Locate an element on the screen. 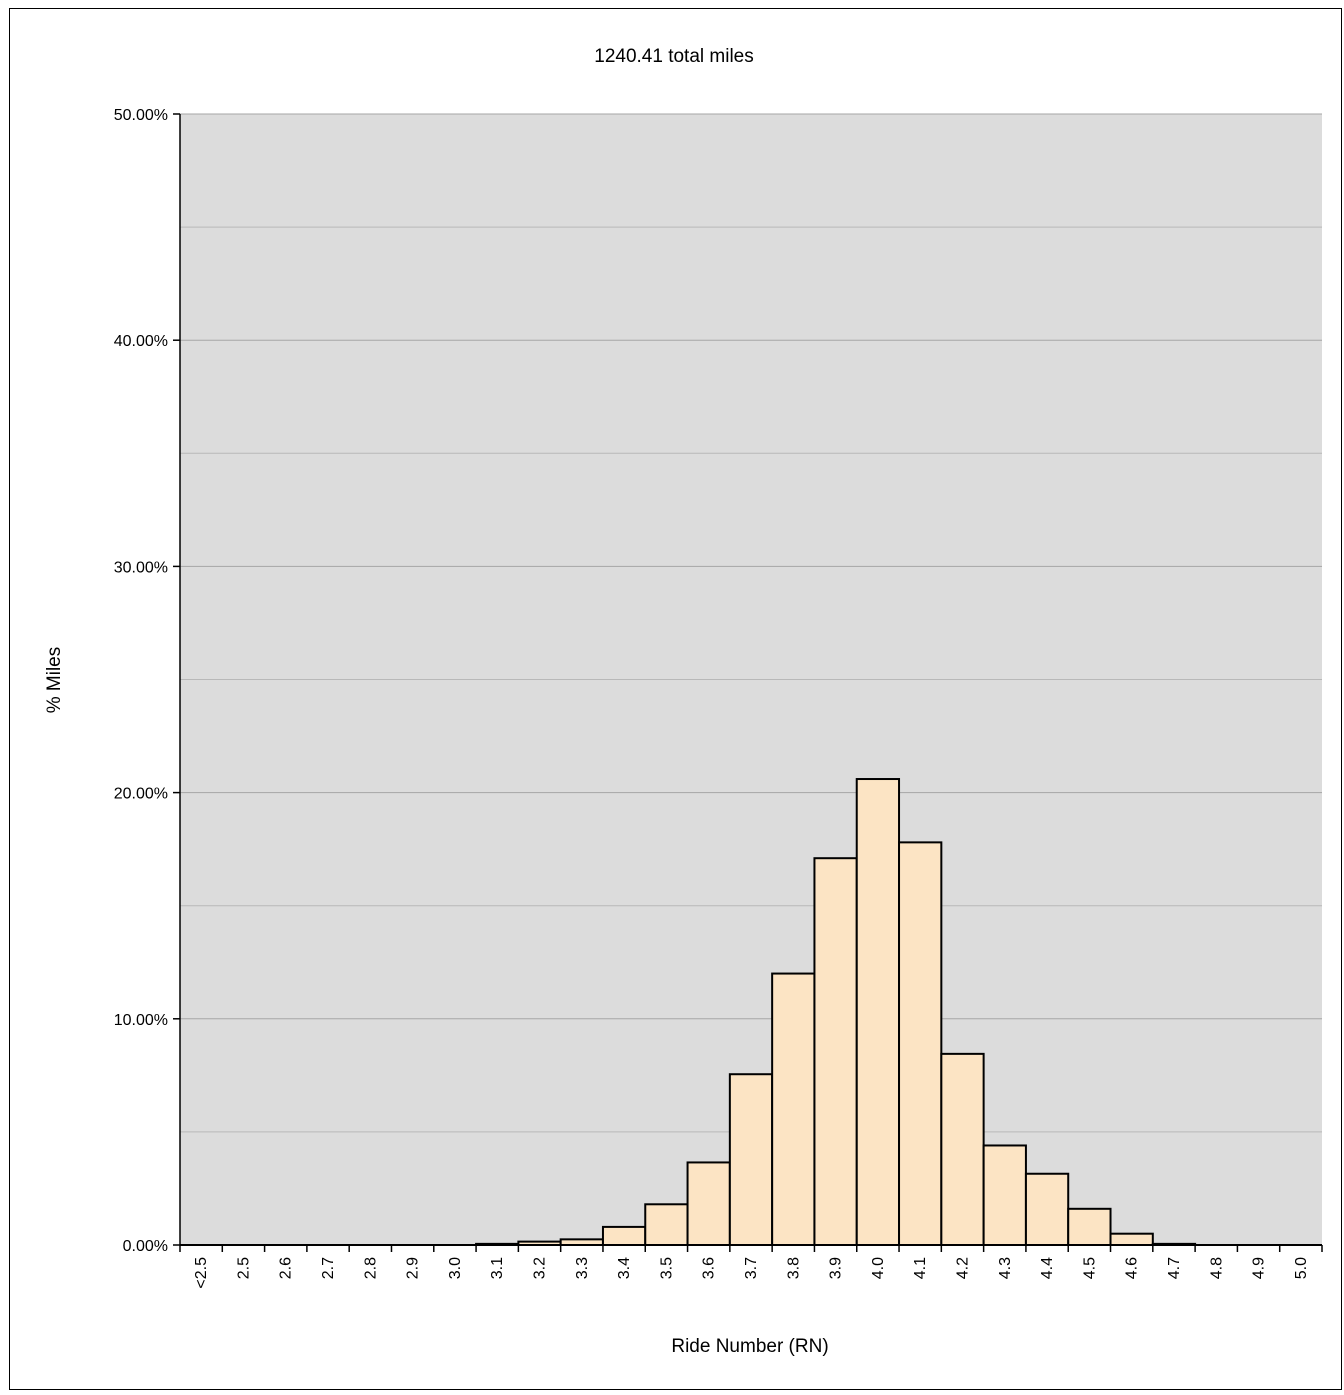 Image resolution: width=1344 pixels, height=1395 pixels. bar-3.7 is located at coordinates (751, 1159).